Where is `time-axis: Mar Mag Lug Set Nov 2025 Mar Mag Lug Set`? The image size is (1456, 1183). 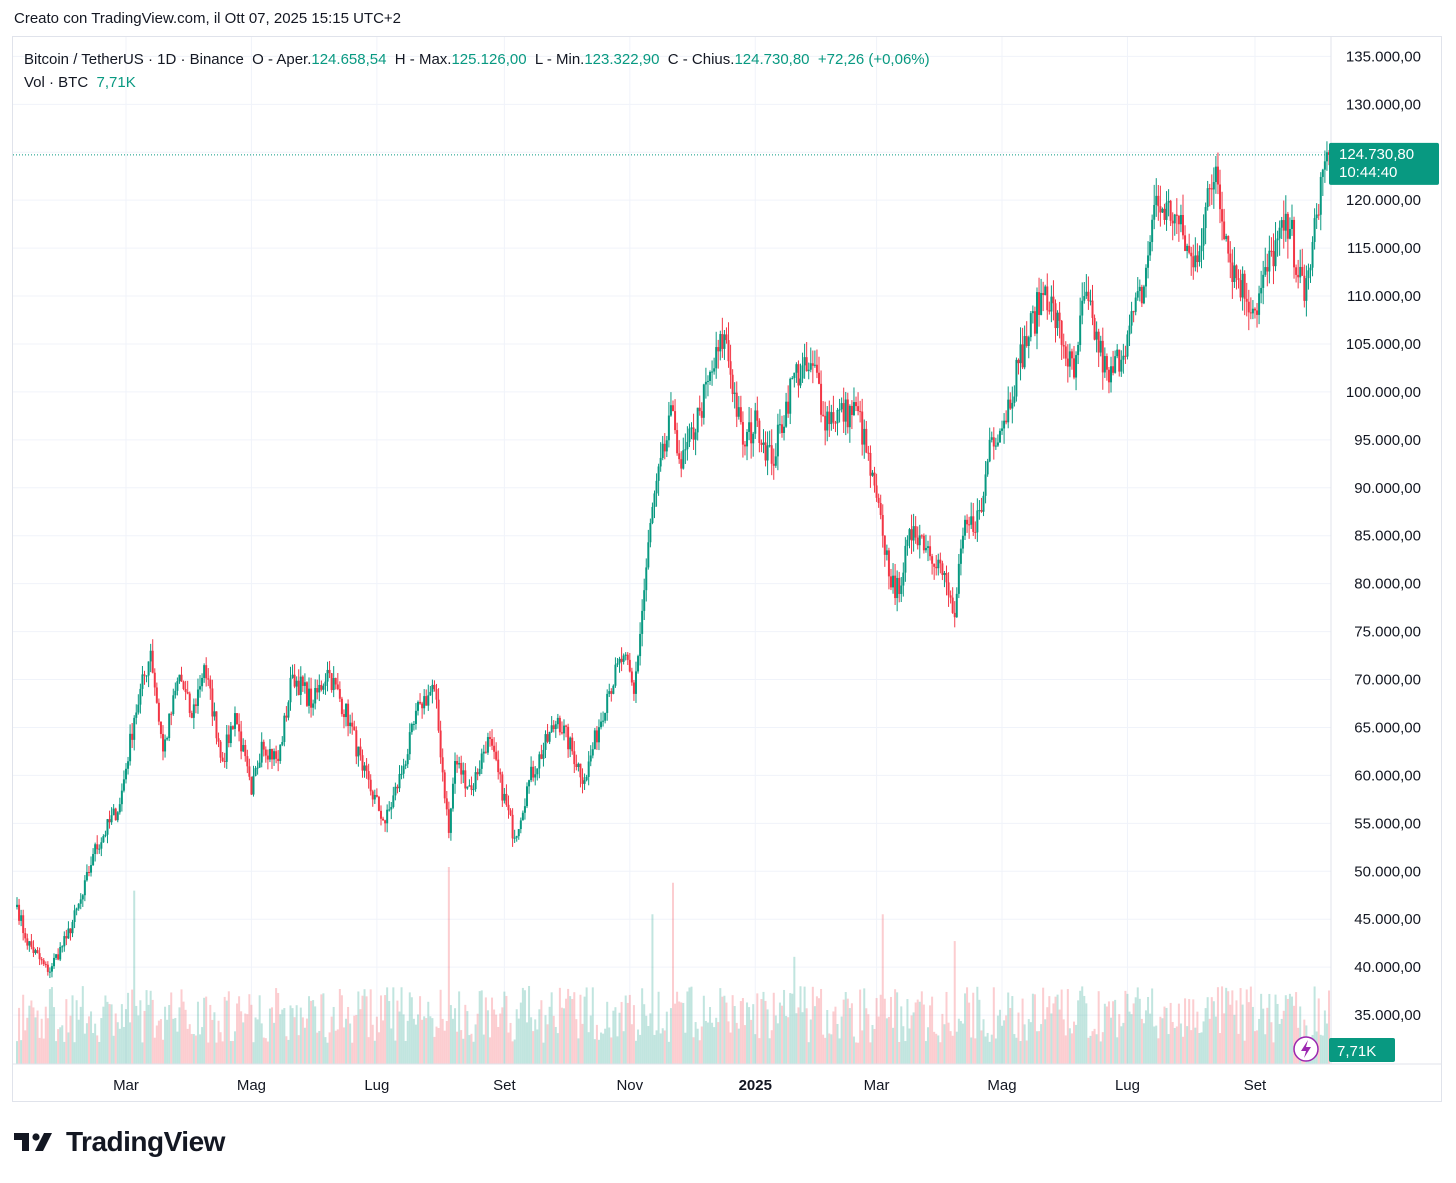
time-axis: Mar Mag Lug Set Nov 2025 Mar Mag Lug Set is located at coordinates (727, 1078).